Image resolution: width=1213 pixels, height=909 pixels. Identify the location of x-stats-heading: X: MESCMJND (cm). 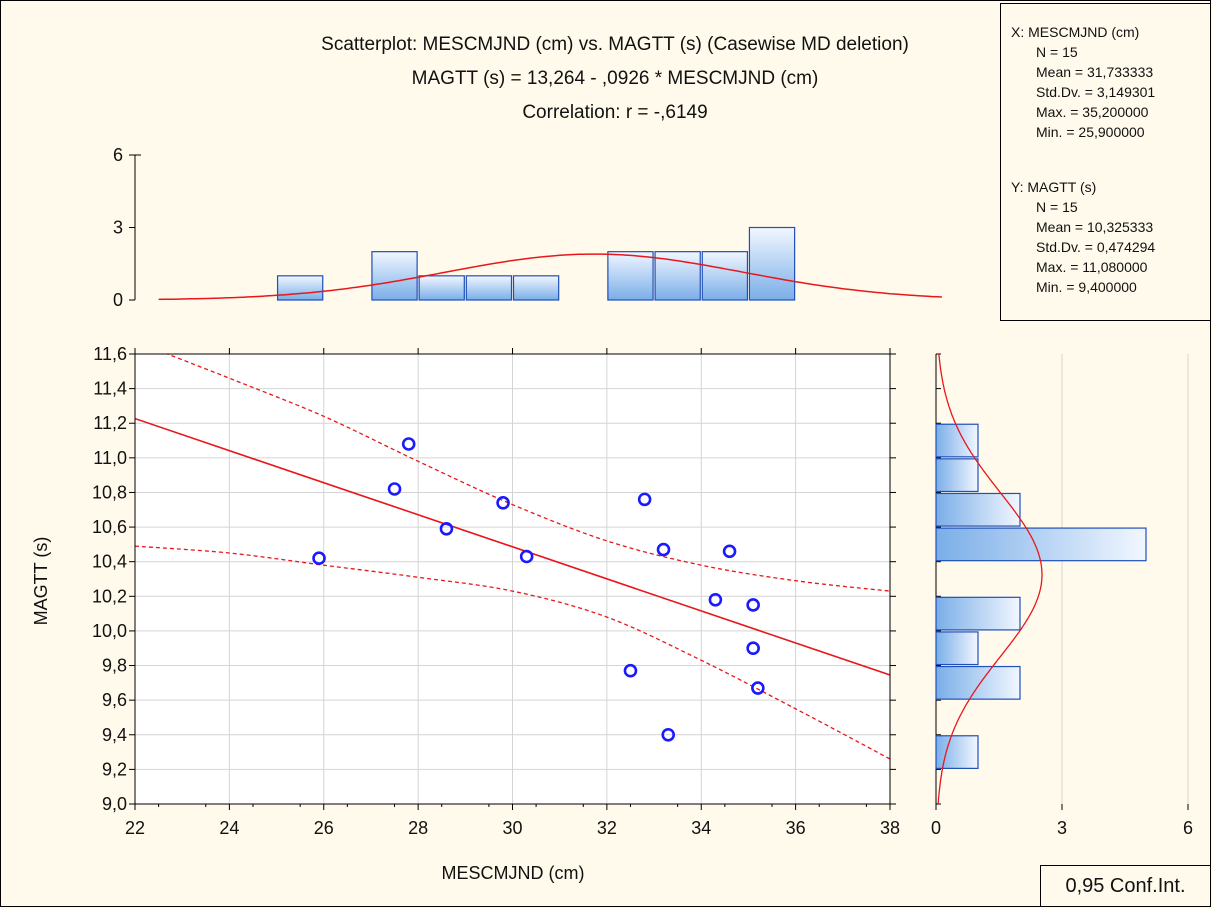
(1075, 32).